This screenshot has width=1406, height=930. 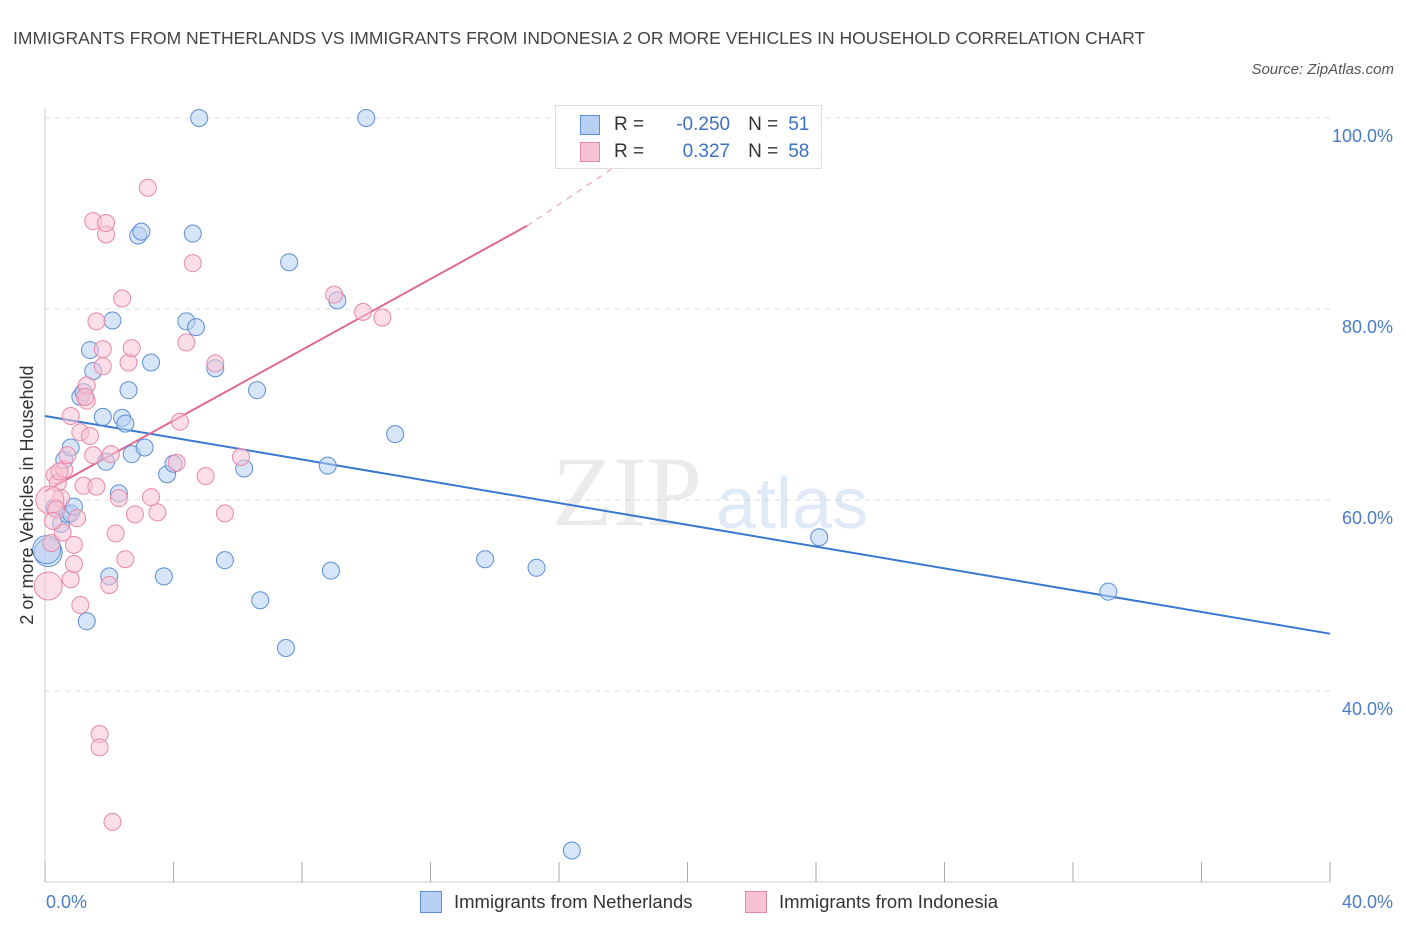 I want to click on netherlands-swatch, so click(x=590, y=125).